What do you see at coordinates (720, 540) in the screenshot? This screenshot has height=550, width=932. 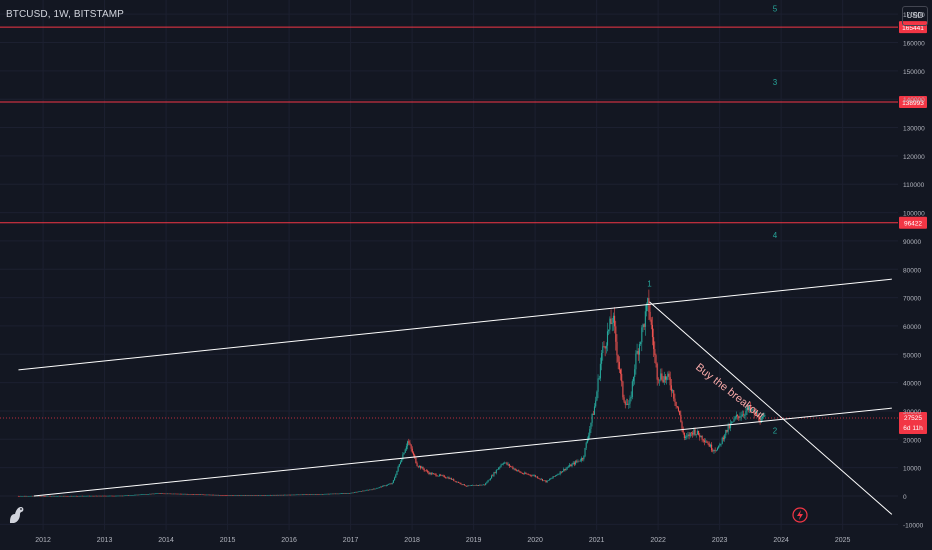 I see `x-tick-label: 2023` at bounding box center [720, 540].